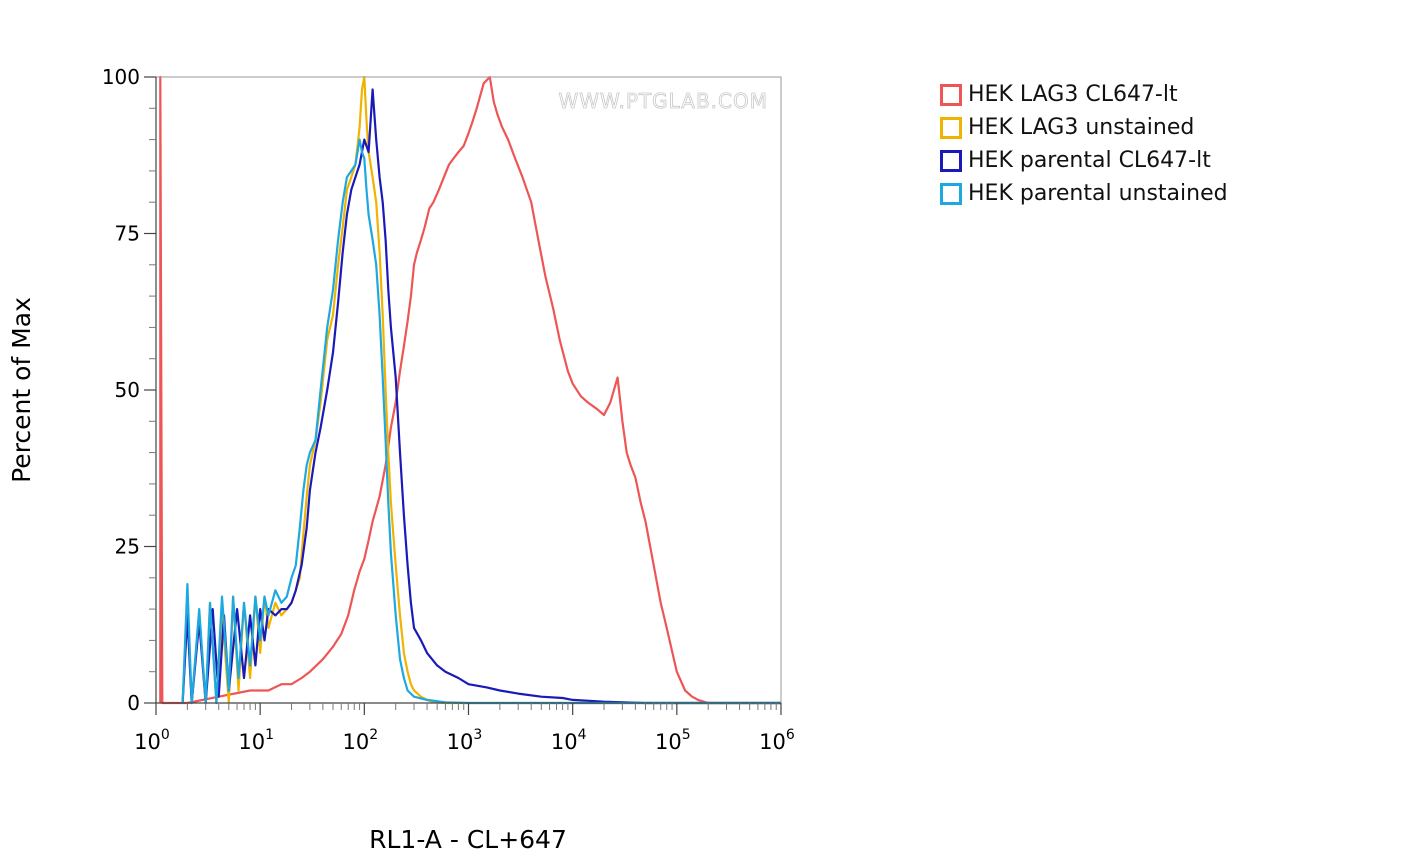 The height and width of the screenshot is (863, 1406). What do you see at coordinates (1098, 193) in the screenshot?
I see `legend-label: HEK parental unstained` at bounding box center [1098, 193].